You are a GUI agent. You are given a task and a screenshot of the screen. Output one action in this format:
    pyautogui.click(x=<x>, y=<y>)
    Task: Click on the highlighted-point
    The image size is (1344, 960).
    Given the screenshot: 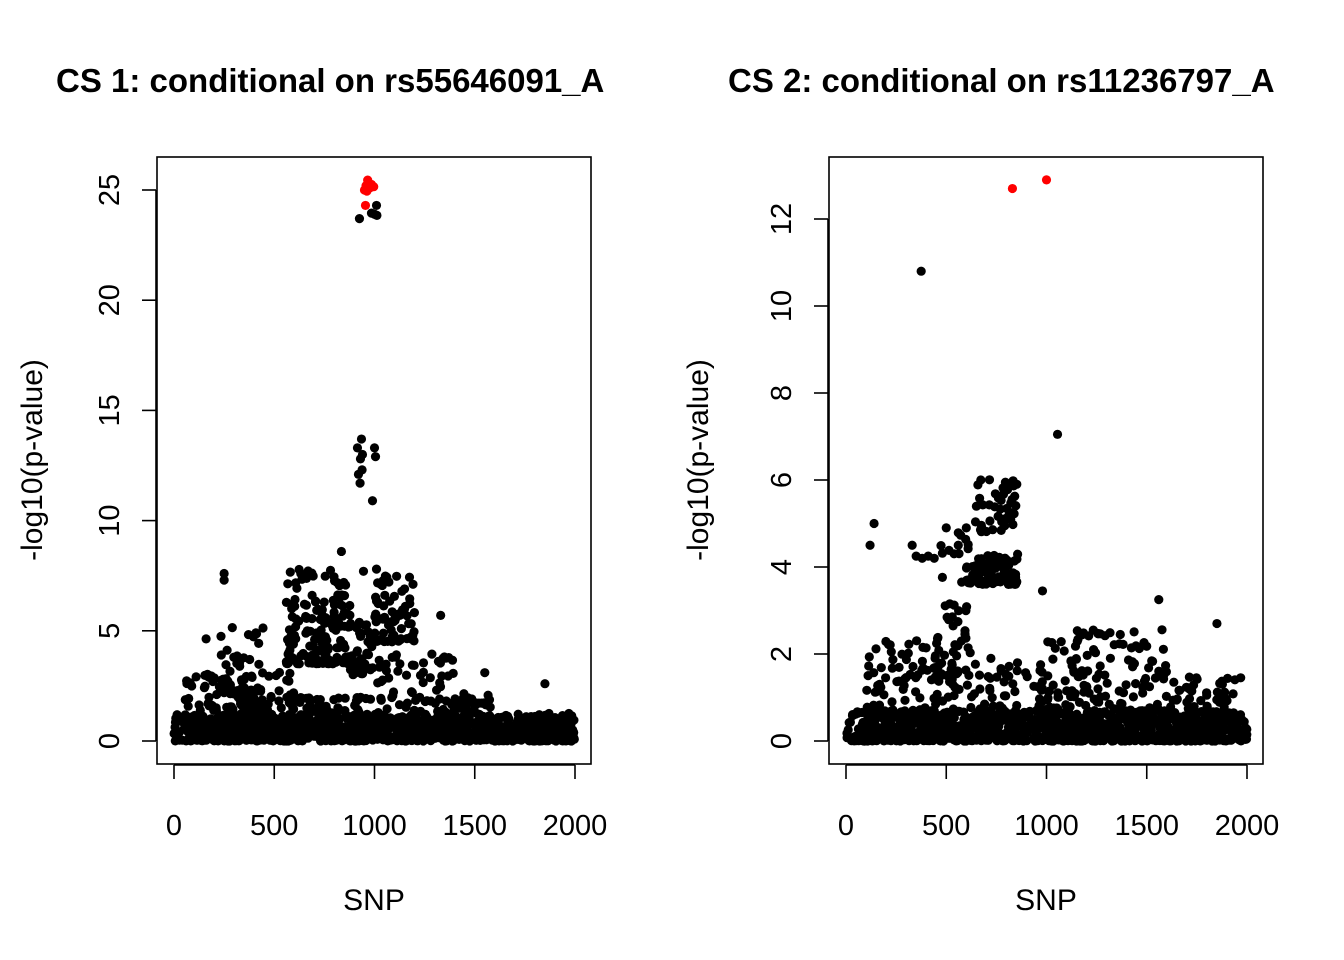 What is the action you would take?
    pyautogui.click(x=365, y=205)
    